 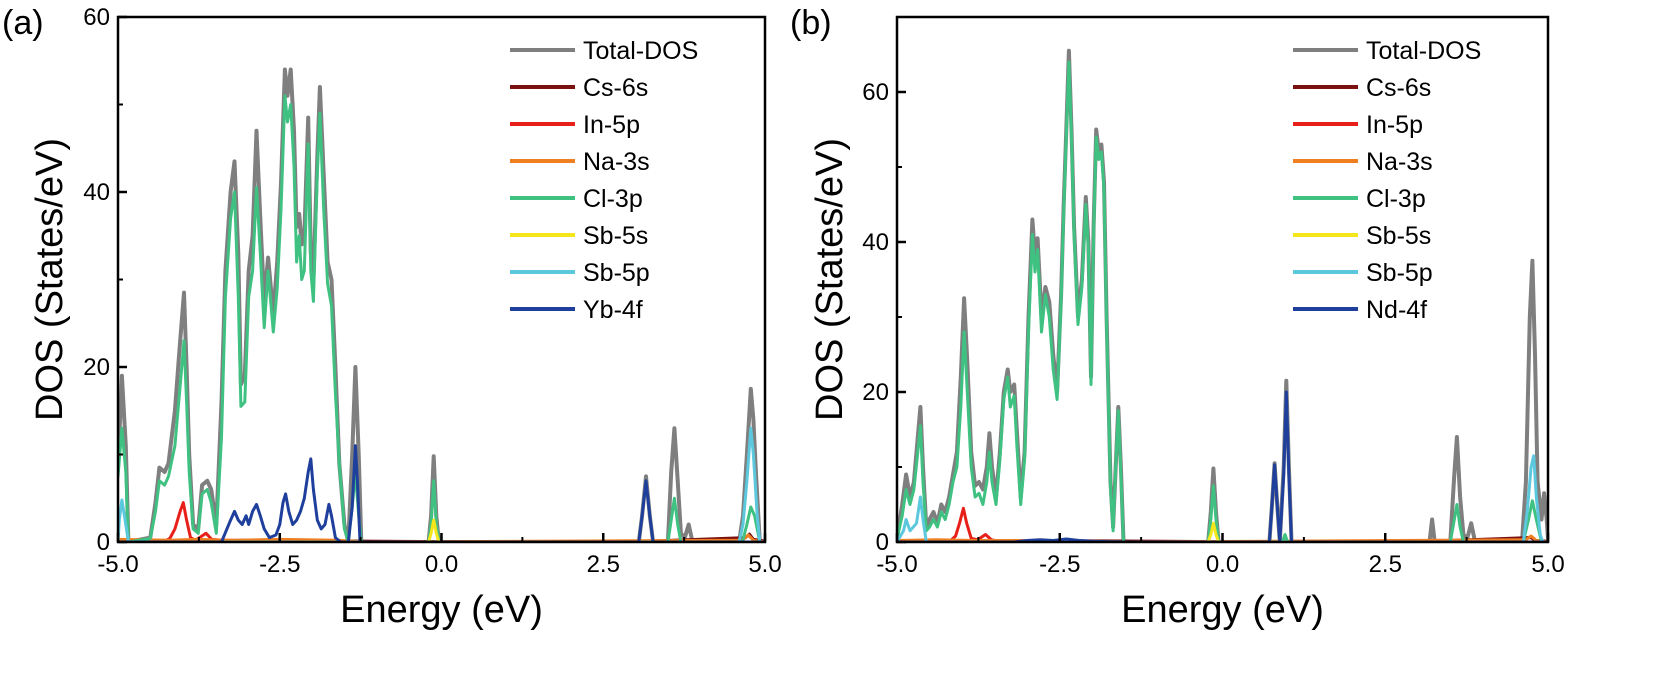 I want to click on panel-label: (a), so click(x=23, y=23).